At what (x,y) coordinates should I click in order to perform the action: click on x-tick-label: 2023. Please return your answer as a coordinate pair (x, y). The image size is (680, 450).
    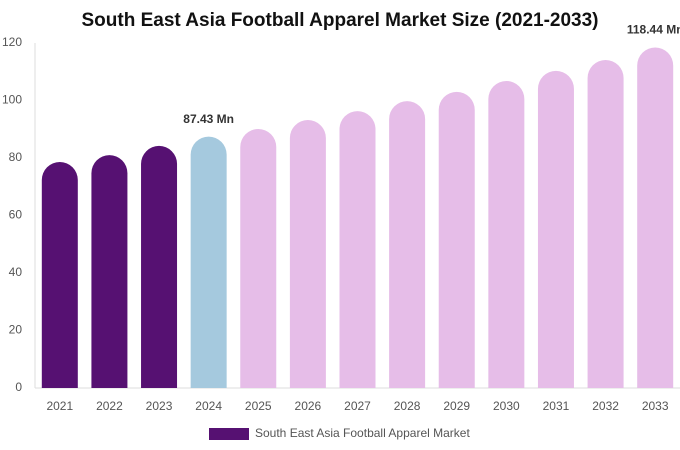
    Looking at the image, I should click on (159, 406).